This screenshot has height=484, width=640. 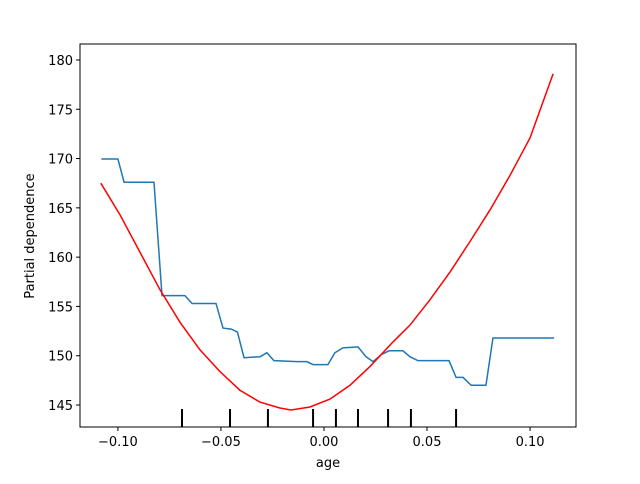 I want to click on y-tick-label: 155, so click(x=60, y=307).